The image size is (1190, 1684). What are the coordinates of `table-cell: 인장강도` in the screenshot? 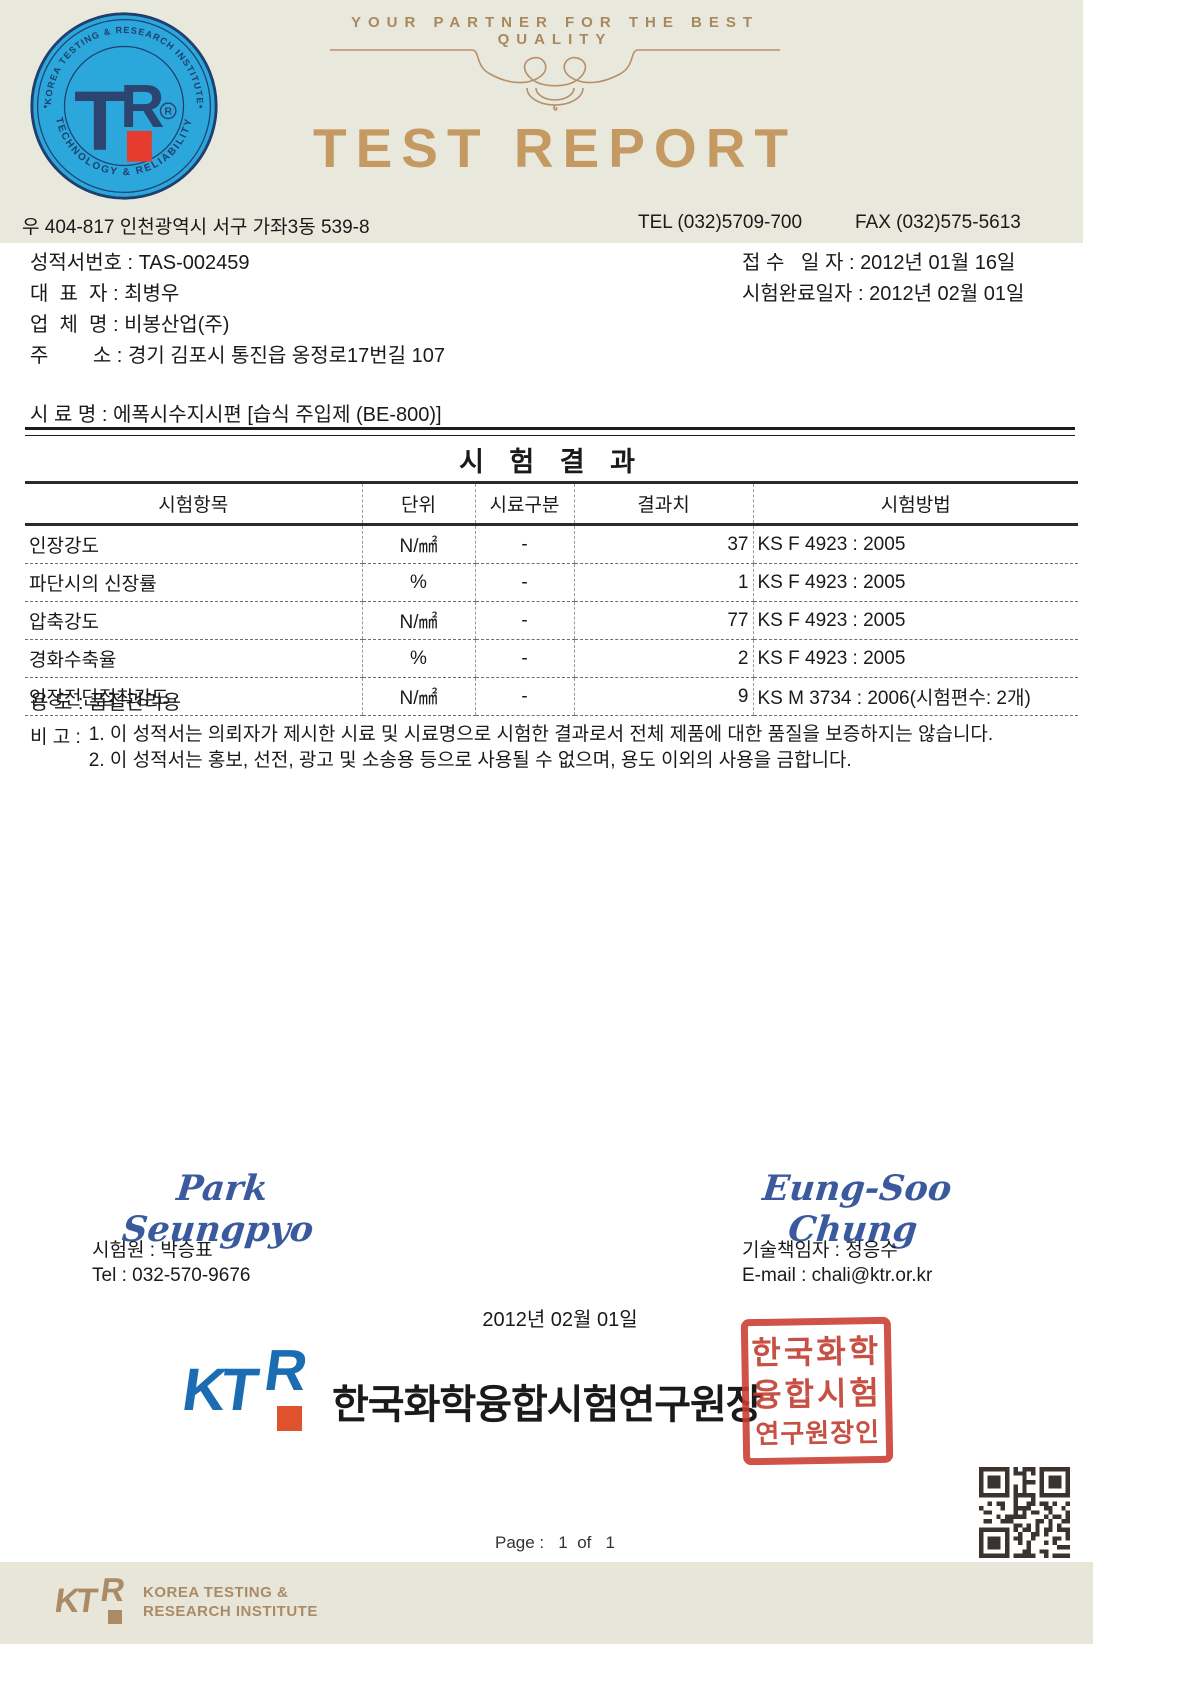 It's located at (193, 544).